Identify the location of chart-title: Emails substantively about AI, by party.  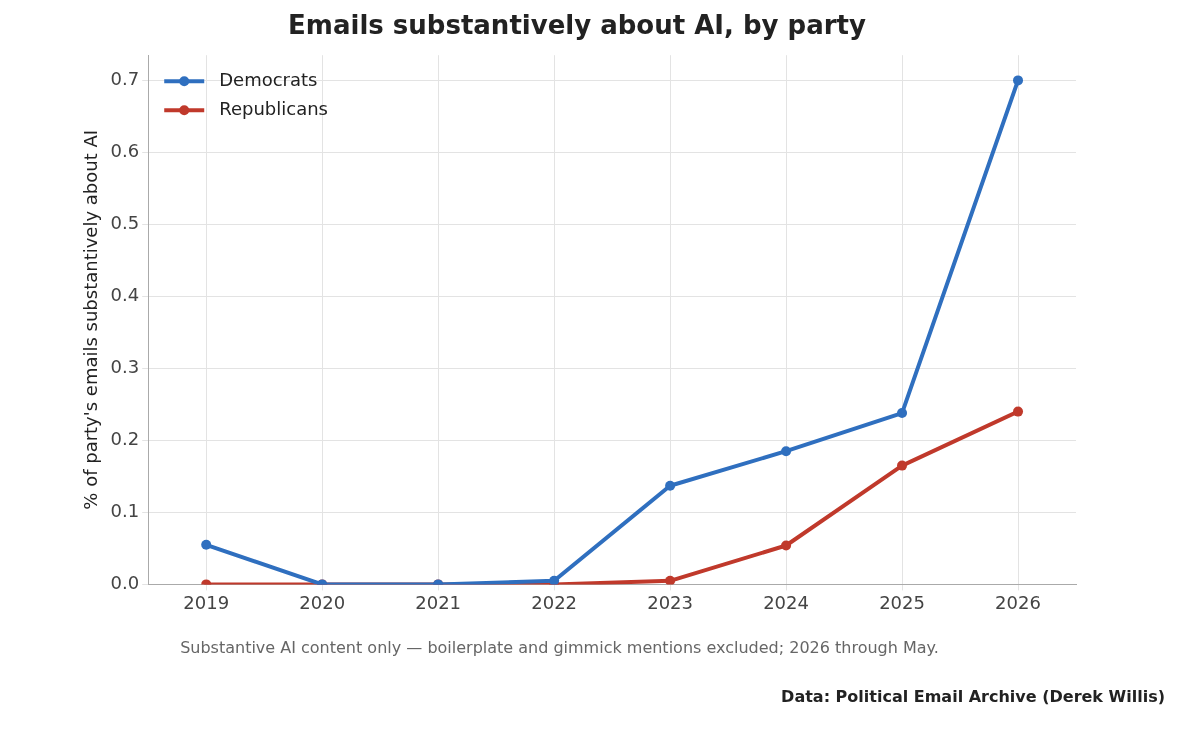
(577, 25).